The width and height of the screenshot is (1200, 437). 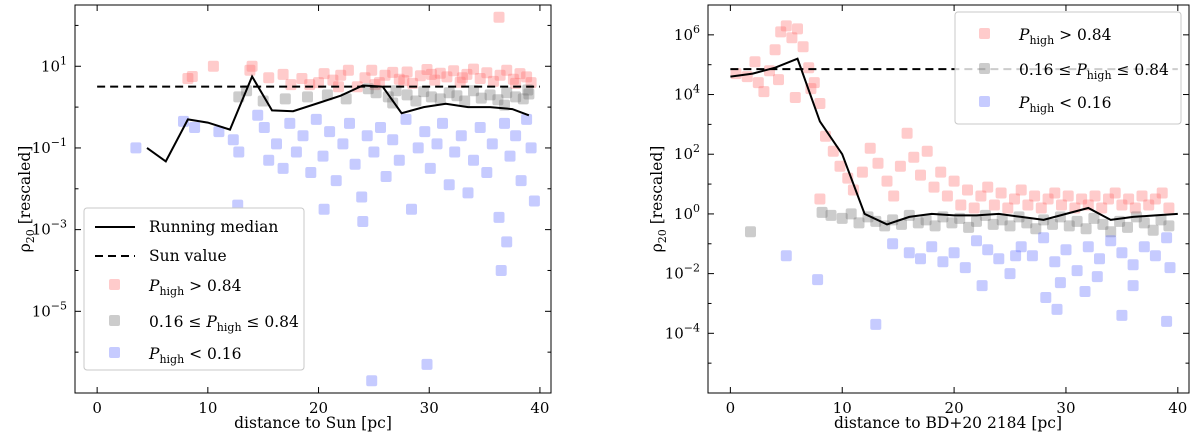 What do you see at coordinates (1065, 36) in the screenshot?
I see `legend-high-label: Phigh > 0.84` at bounding box center [1065, 36].